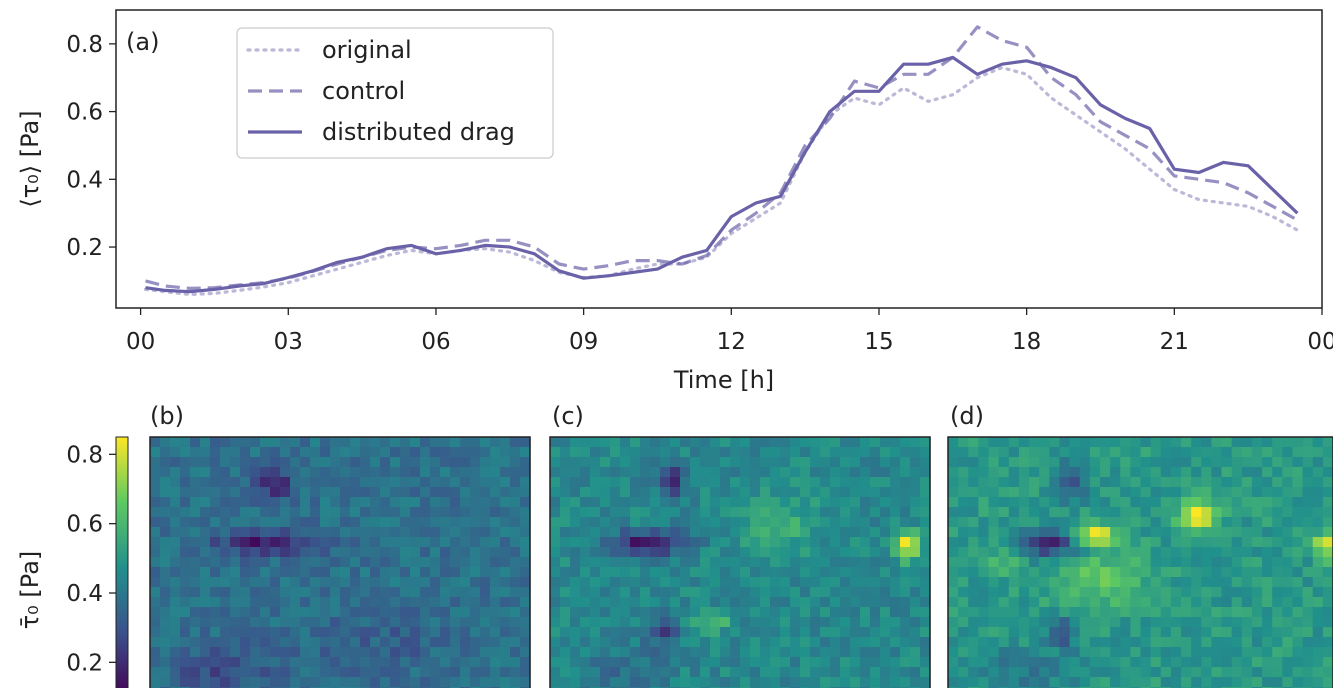  What do you see at coordinates (167, 416) in the screenshot?
I see `panel-label-b: (b)` at bounding box center [167, 416].